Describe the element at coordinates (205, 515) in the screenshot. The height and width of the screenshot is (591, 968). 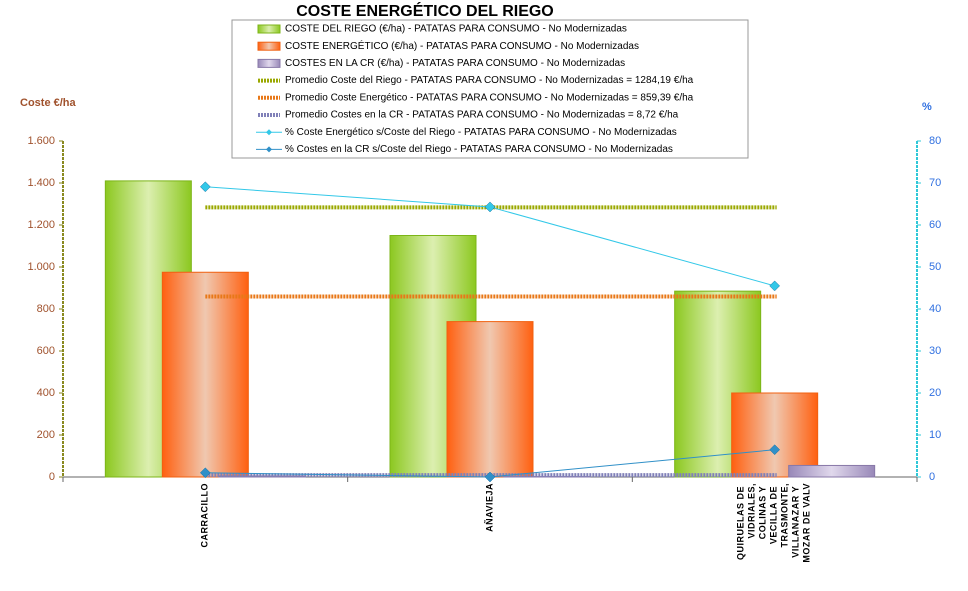
I see `x-tick-label: CARRACILLO` at that location.